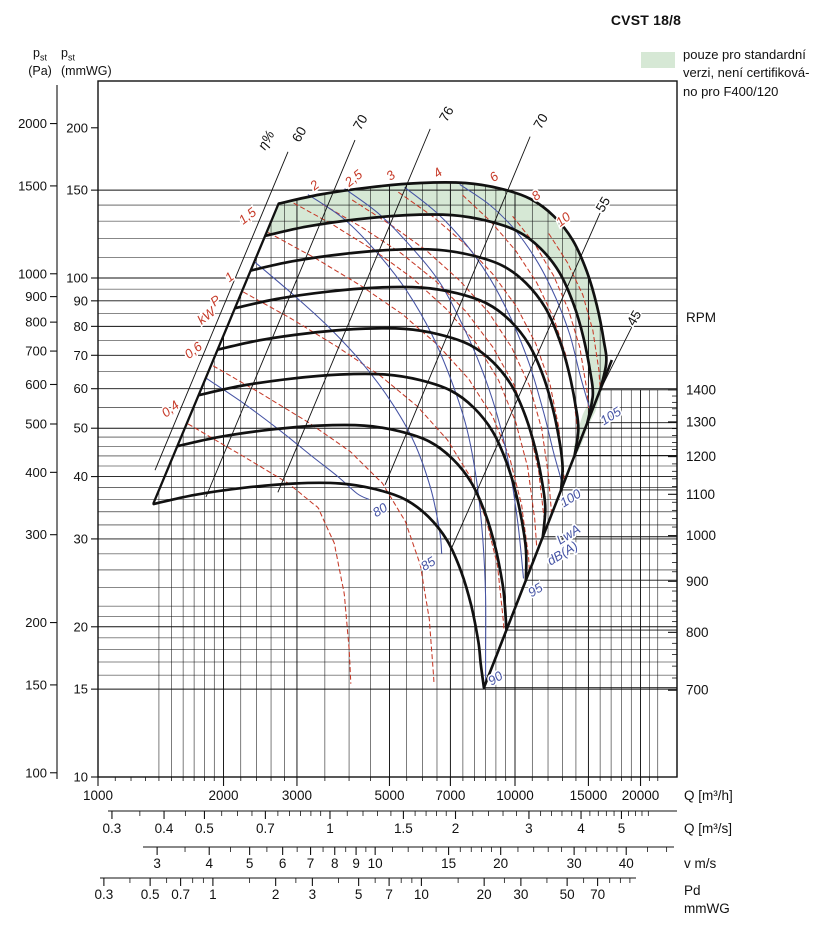 This screenshot has width=833, height=931. What do you see at coordinates (36, 684) in the screenshot?
I see `svg-text: 150` at bounding box center [36, 684].